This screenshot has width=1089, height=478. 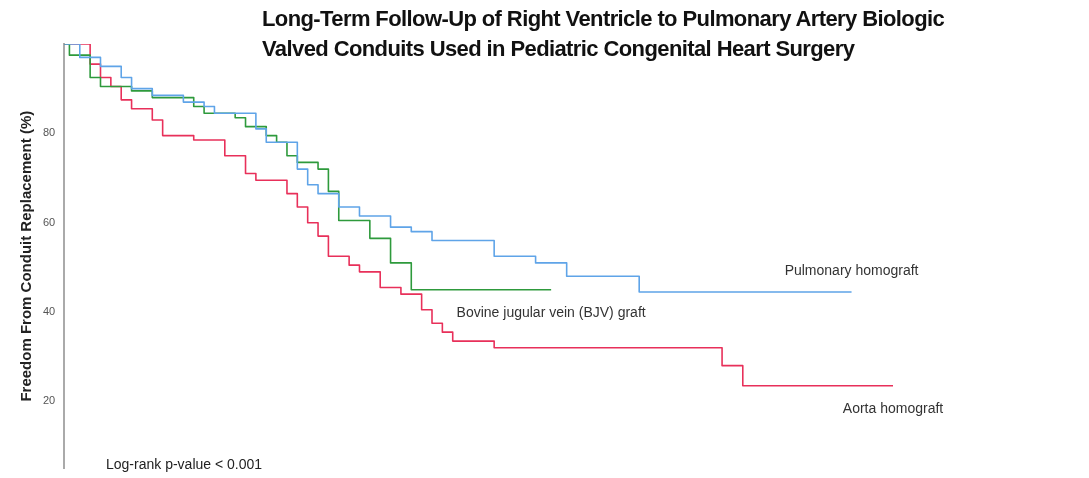 I want to click on y-tick-label: 80, so click(x=49, y=132).